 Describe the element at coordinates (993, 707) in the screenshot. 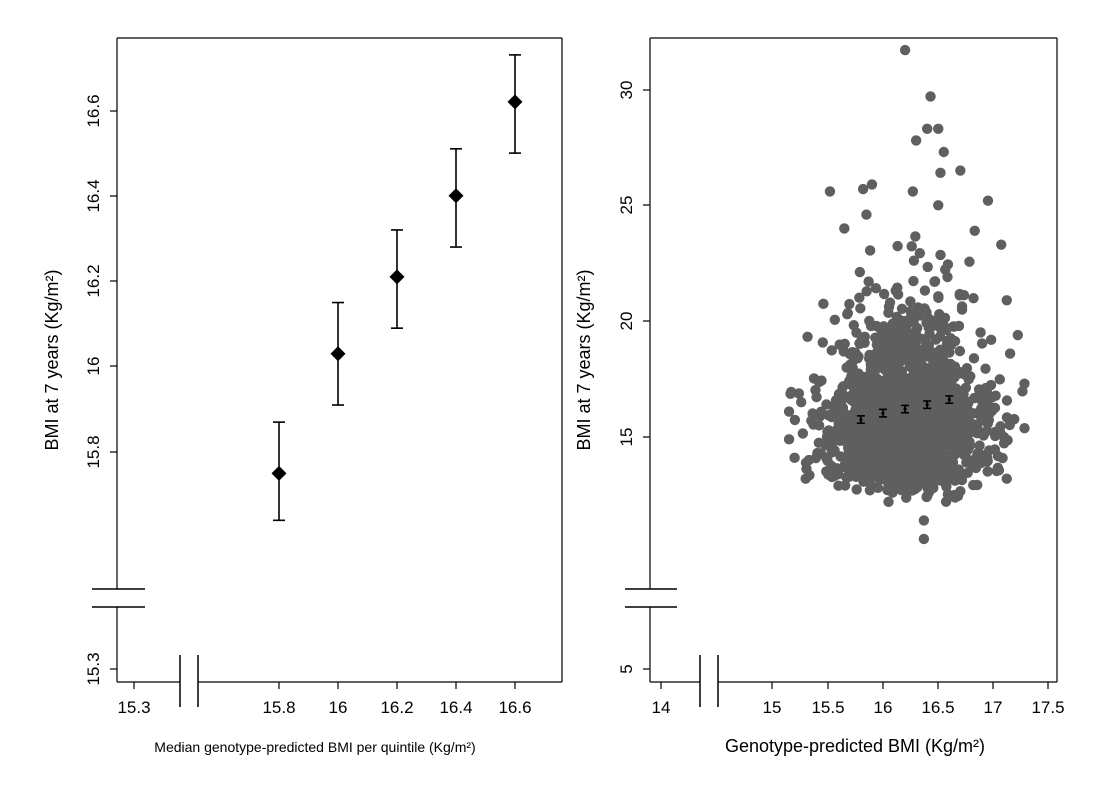

I see `right-x-tick-label: 17` at that location.